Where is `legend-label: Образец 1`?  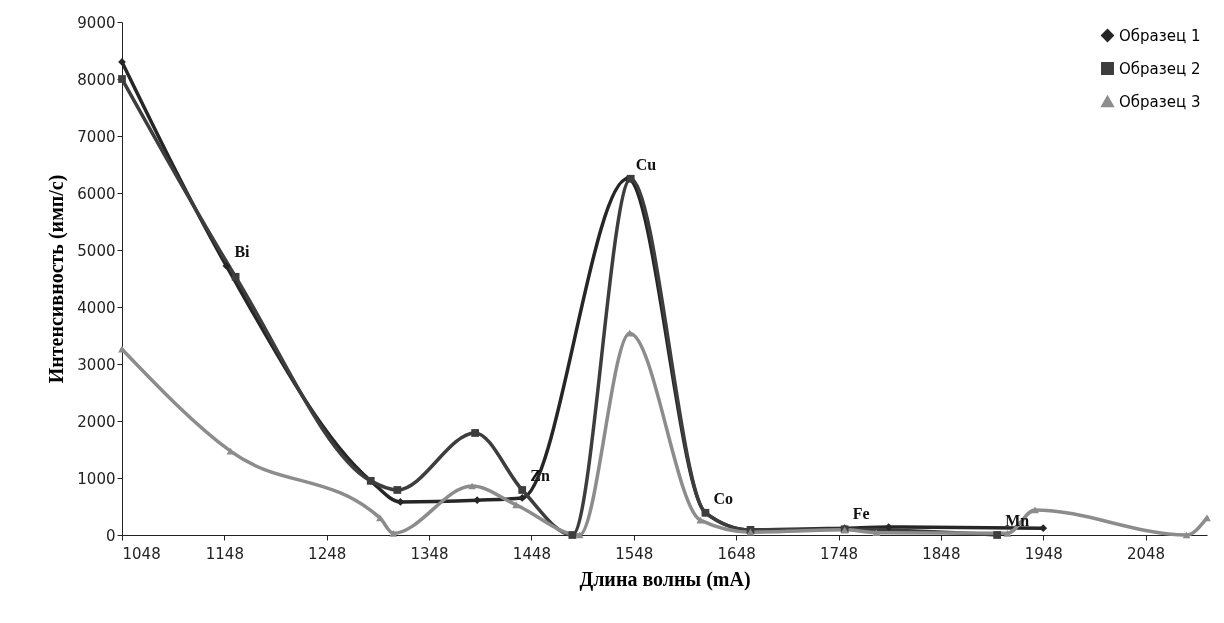 legend-label: Образец 1 is located at coordinates (1160, 35).